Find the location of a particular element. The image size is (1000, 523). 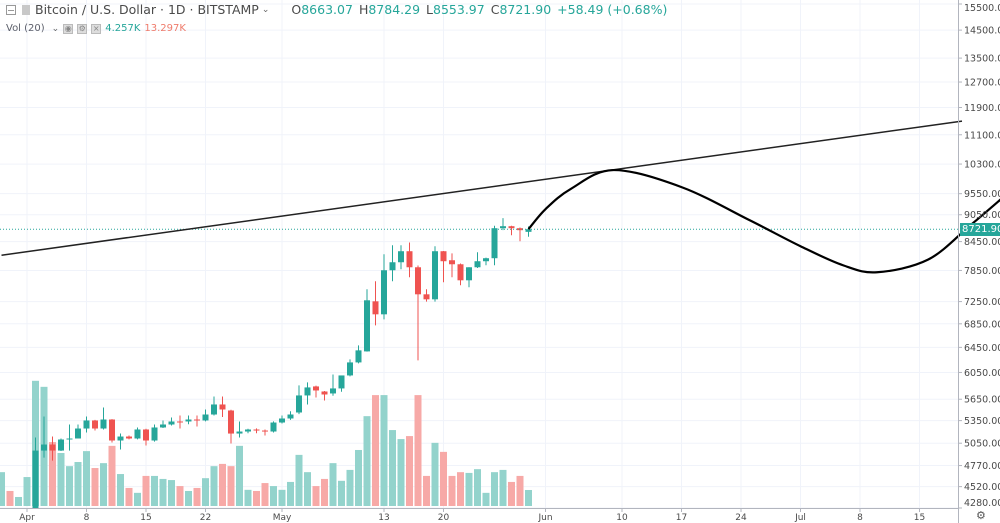

price-tick-label: 10300.00 is located at coordinates (982, 165).